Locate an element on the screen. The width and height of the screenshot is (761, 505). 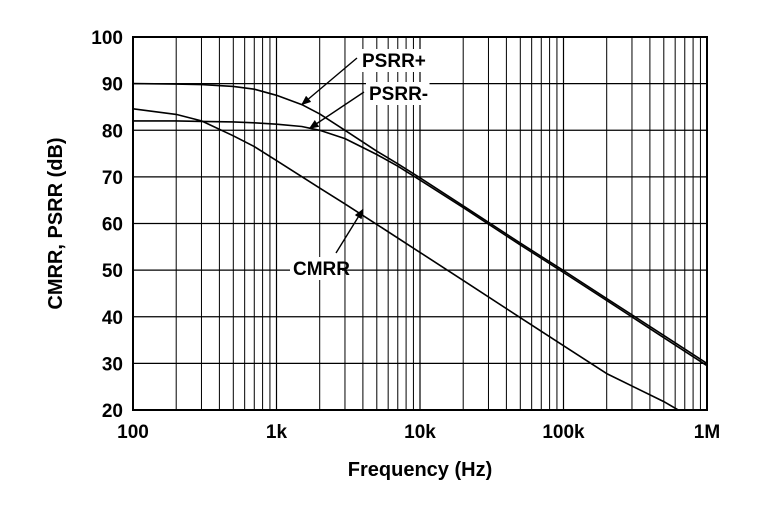
y-tick-label: 100 is located at coordinates (107, 38).